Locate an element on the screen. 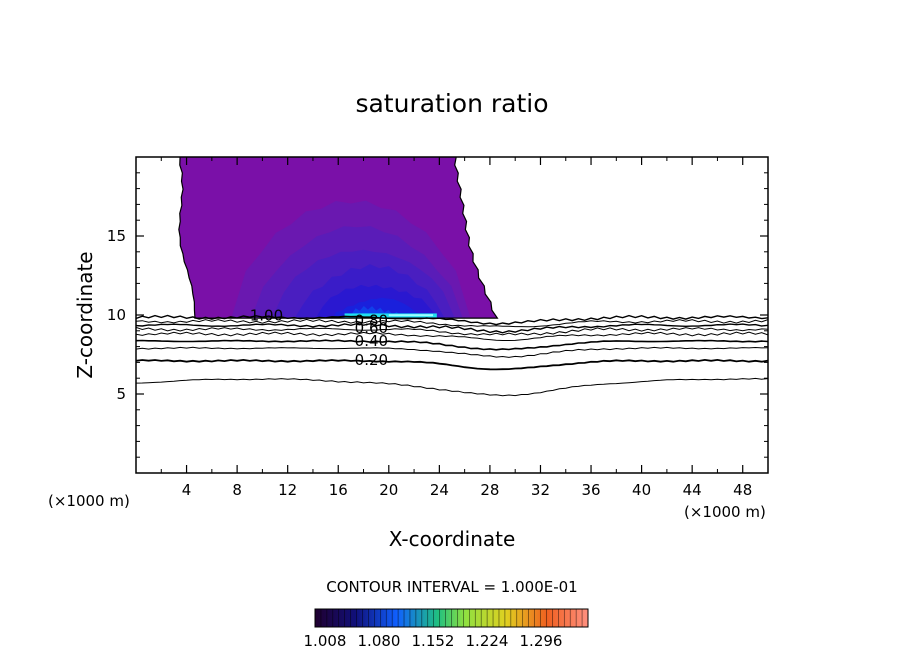 The height and width of the screenshot is (654, 904). y-tick-label: 5 is located at coordinates (121, 394).